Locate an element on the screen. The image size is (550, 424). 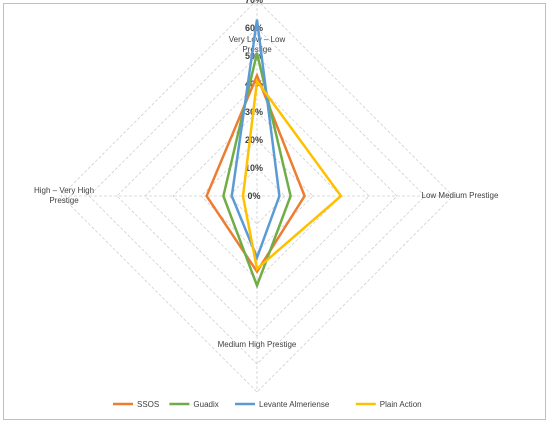
legend-label: Levante Almeriense is located at coordinates (294, 404).